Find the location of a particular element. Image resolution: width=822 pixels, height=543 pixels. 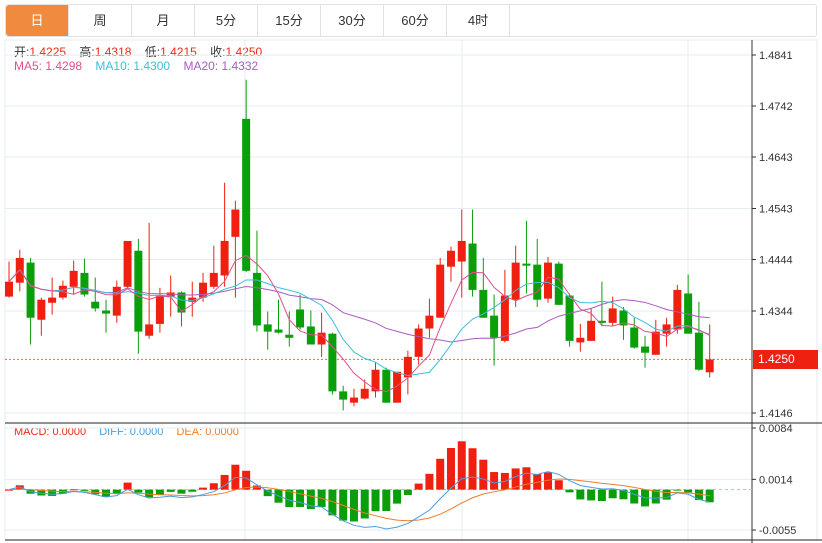

tab-0: 日 is located at coordinates (37, 20).